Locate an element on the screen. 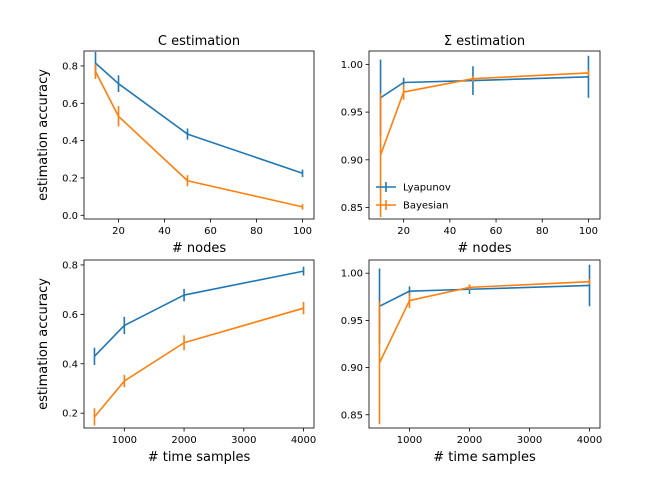  legend: Lyapunov Bayesian is located at coordinates (413, 197).